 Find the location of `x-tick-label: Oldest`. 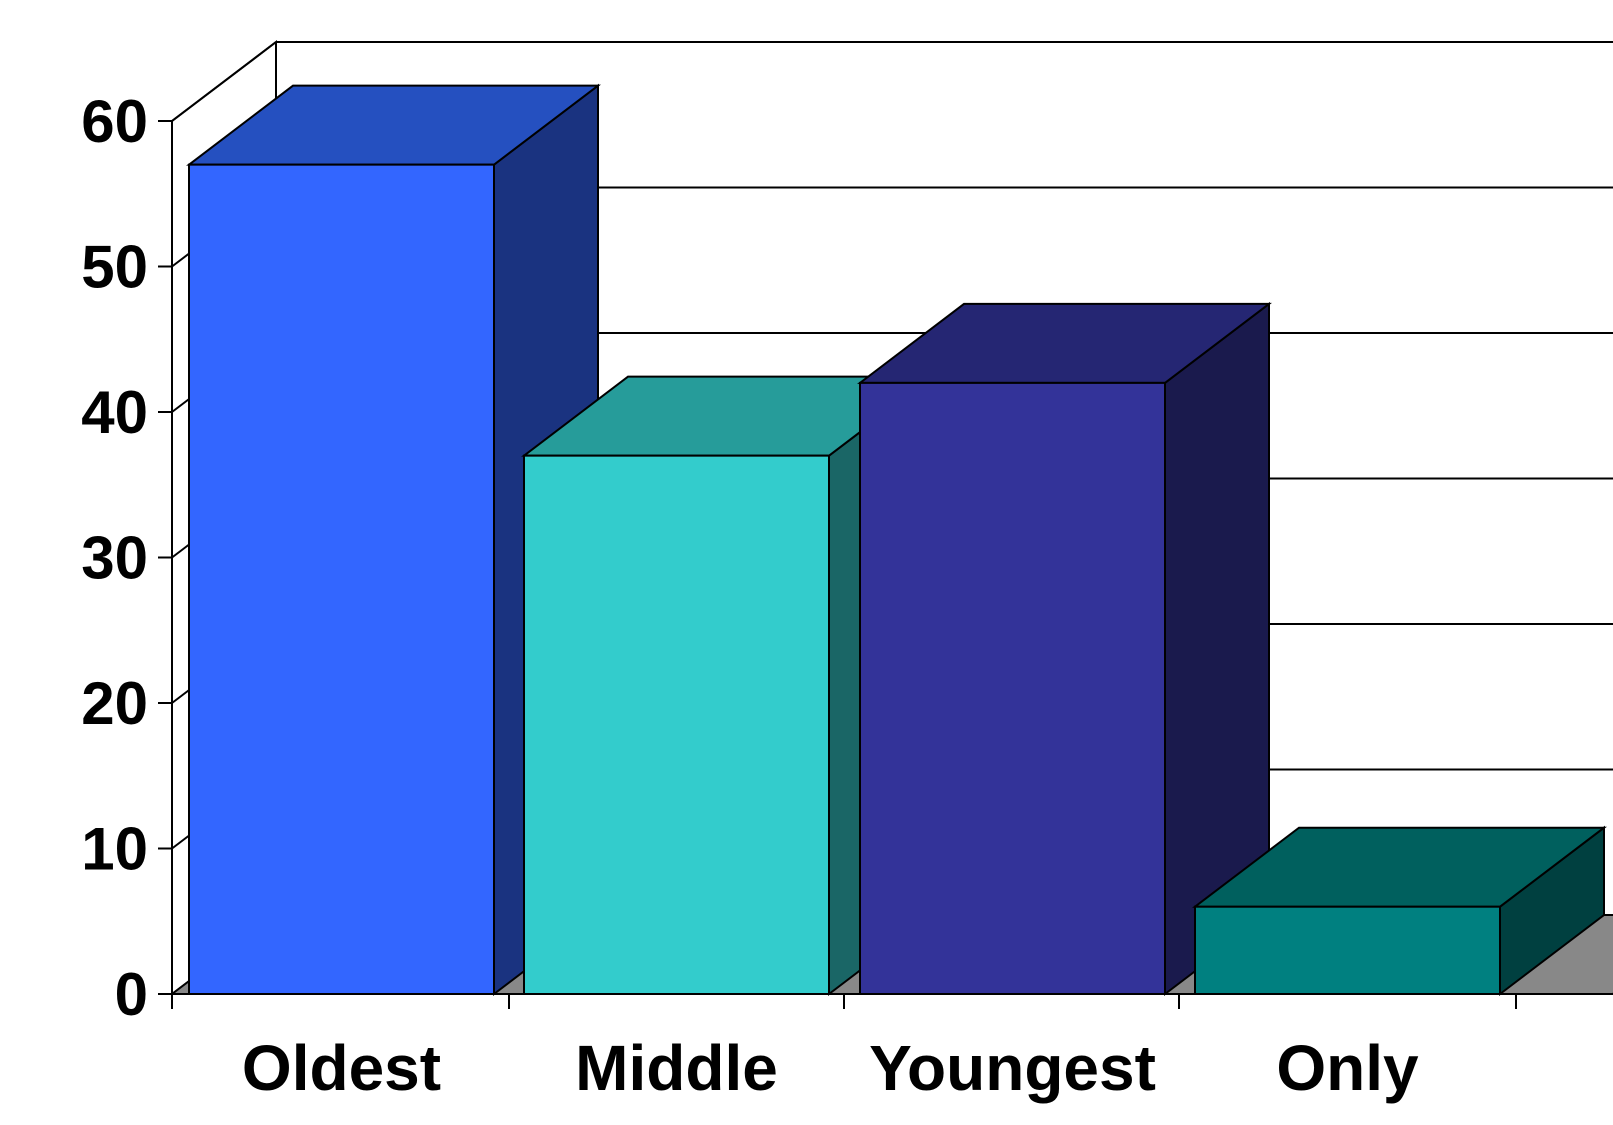

x-tick-label: Oldest is located at coordinates (341, 1068).